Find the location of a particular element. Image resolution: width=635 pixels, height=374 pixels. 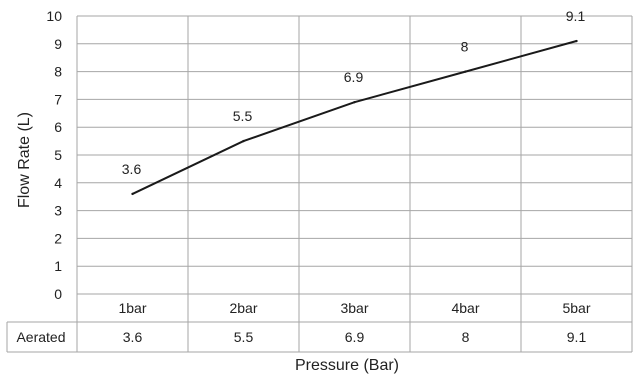

y-tick-labels: 0 1 2 3 4 5 6 7 8 9 10 is located at coordinates (54, 155).